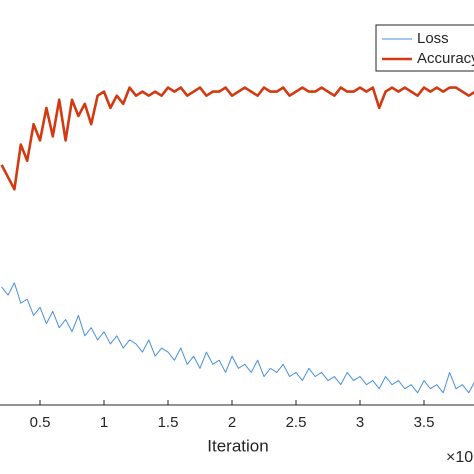 The image size is (474, 474). Describe the element at coordinates (360, 422) in the screenshot. I see `x-tick-label: 3` at that location.